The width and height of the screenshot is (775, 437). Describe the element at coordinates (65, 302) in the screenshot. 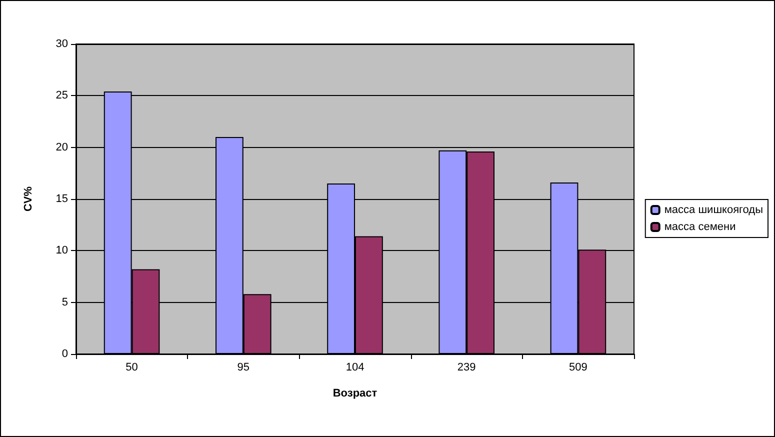

I see `y-tick-label: 5` at that location.